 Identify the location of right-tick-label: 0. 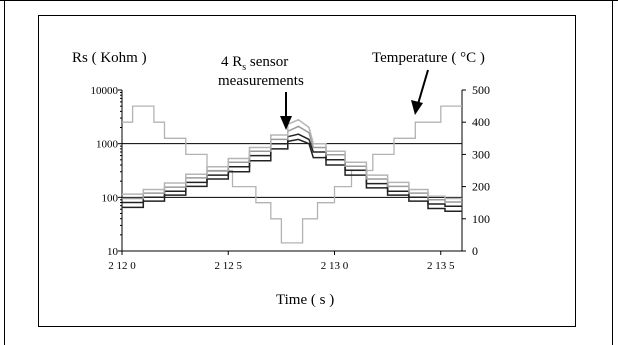
(475, 251).